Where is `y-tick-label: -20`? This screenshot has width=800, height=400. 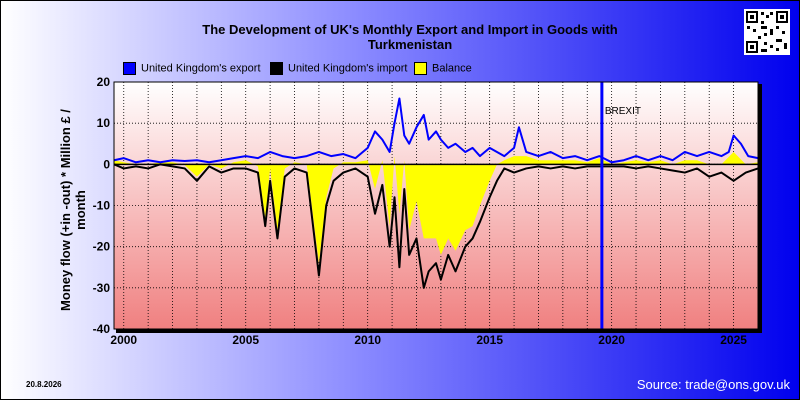
y-tick-label: -20 is located at coordinates (102, 247).